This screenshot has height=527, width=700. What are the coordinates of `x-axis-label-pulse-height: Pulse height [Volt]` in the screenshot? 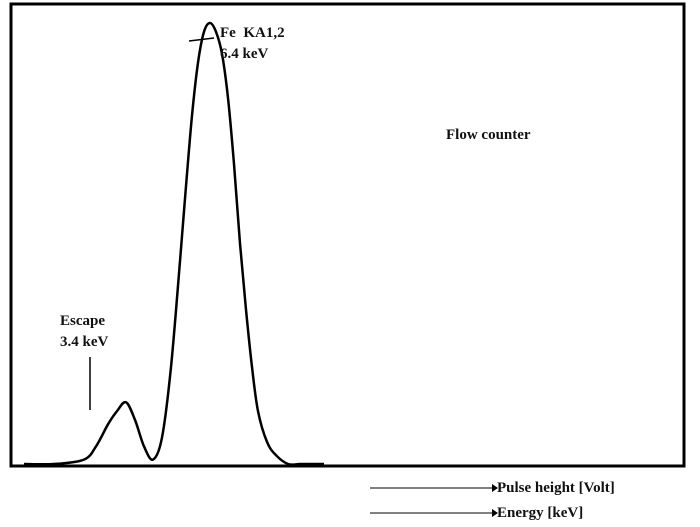 It's located at (556, 488).